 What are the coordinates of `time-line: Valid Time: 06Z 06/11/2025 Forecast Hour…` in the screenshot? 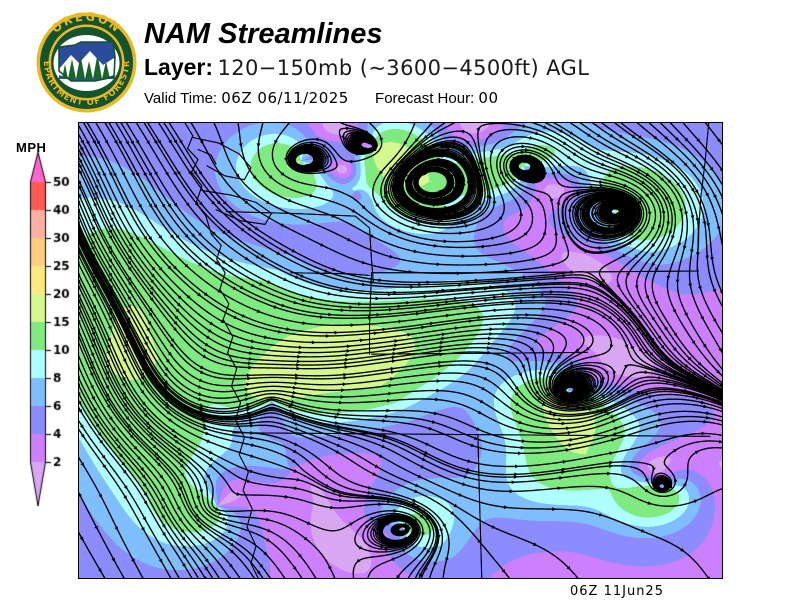 It's located at (464, 98).